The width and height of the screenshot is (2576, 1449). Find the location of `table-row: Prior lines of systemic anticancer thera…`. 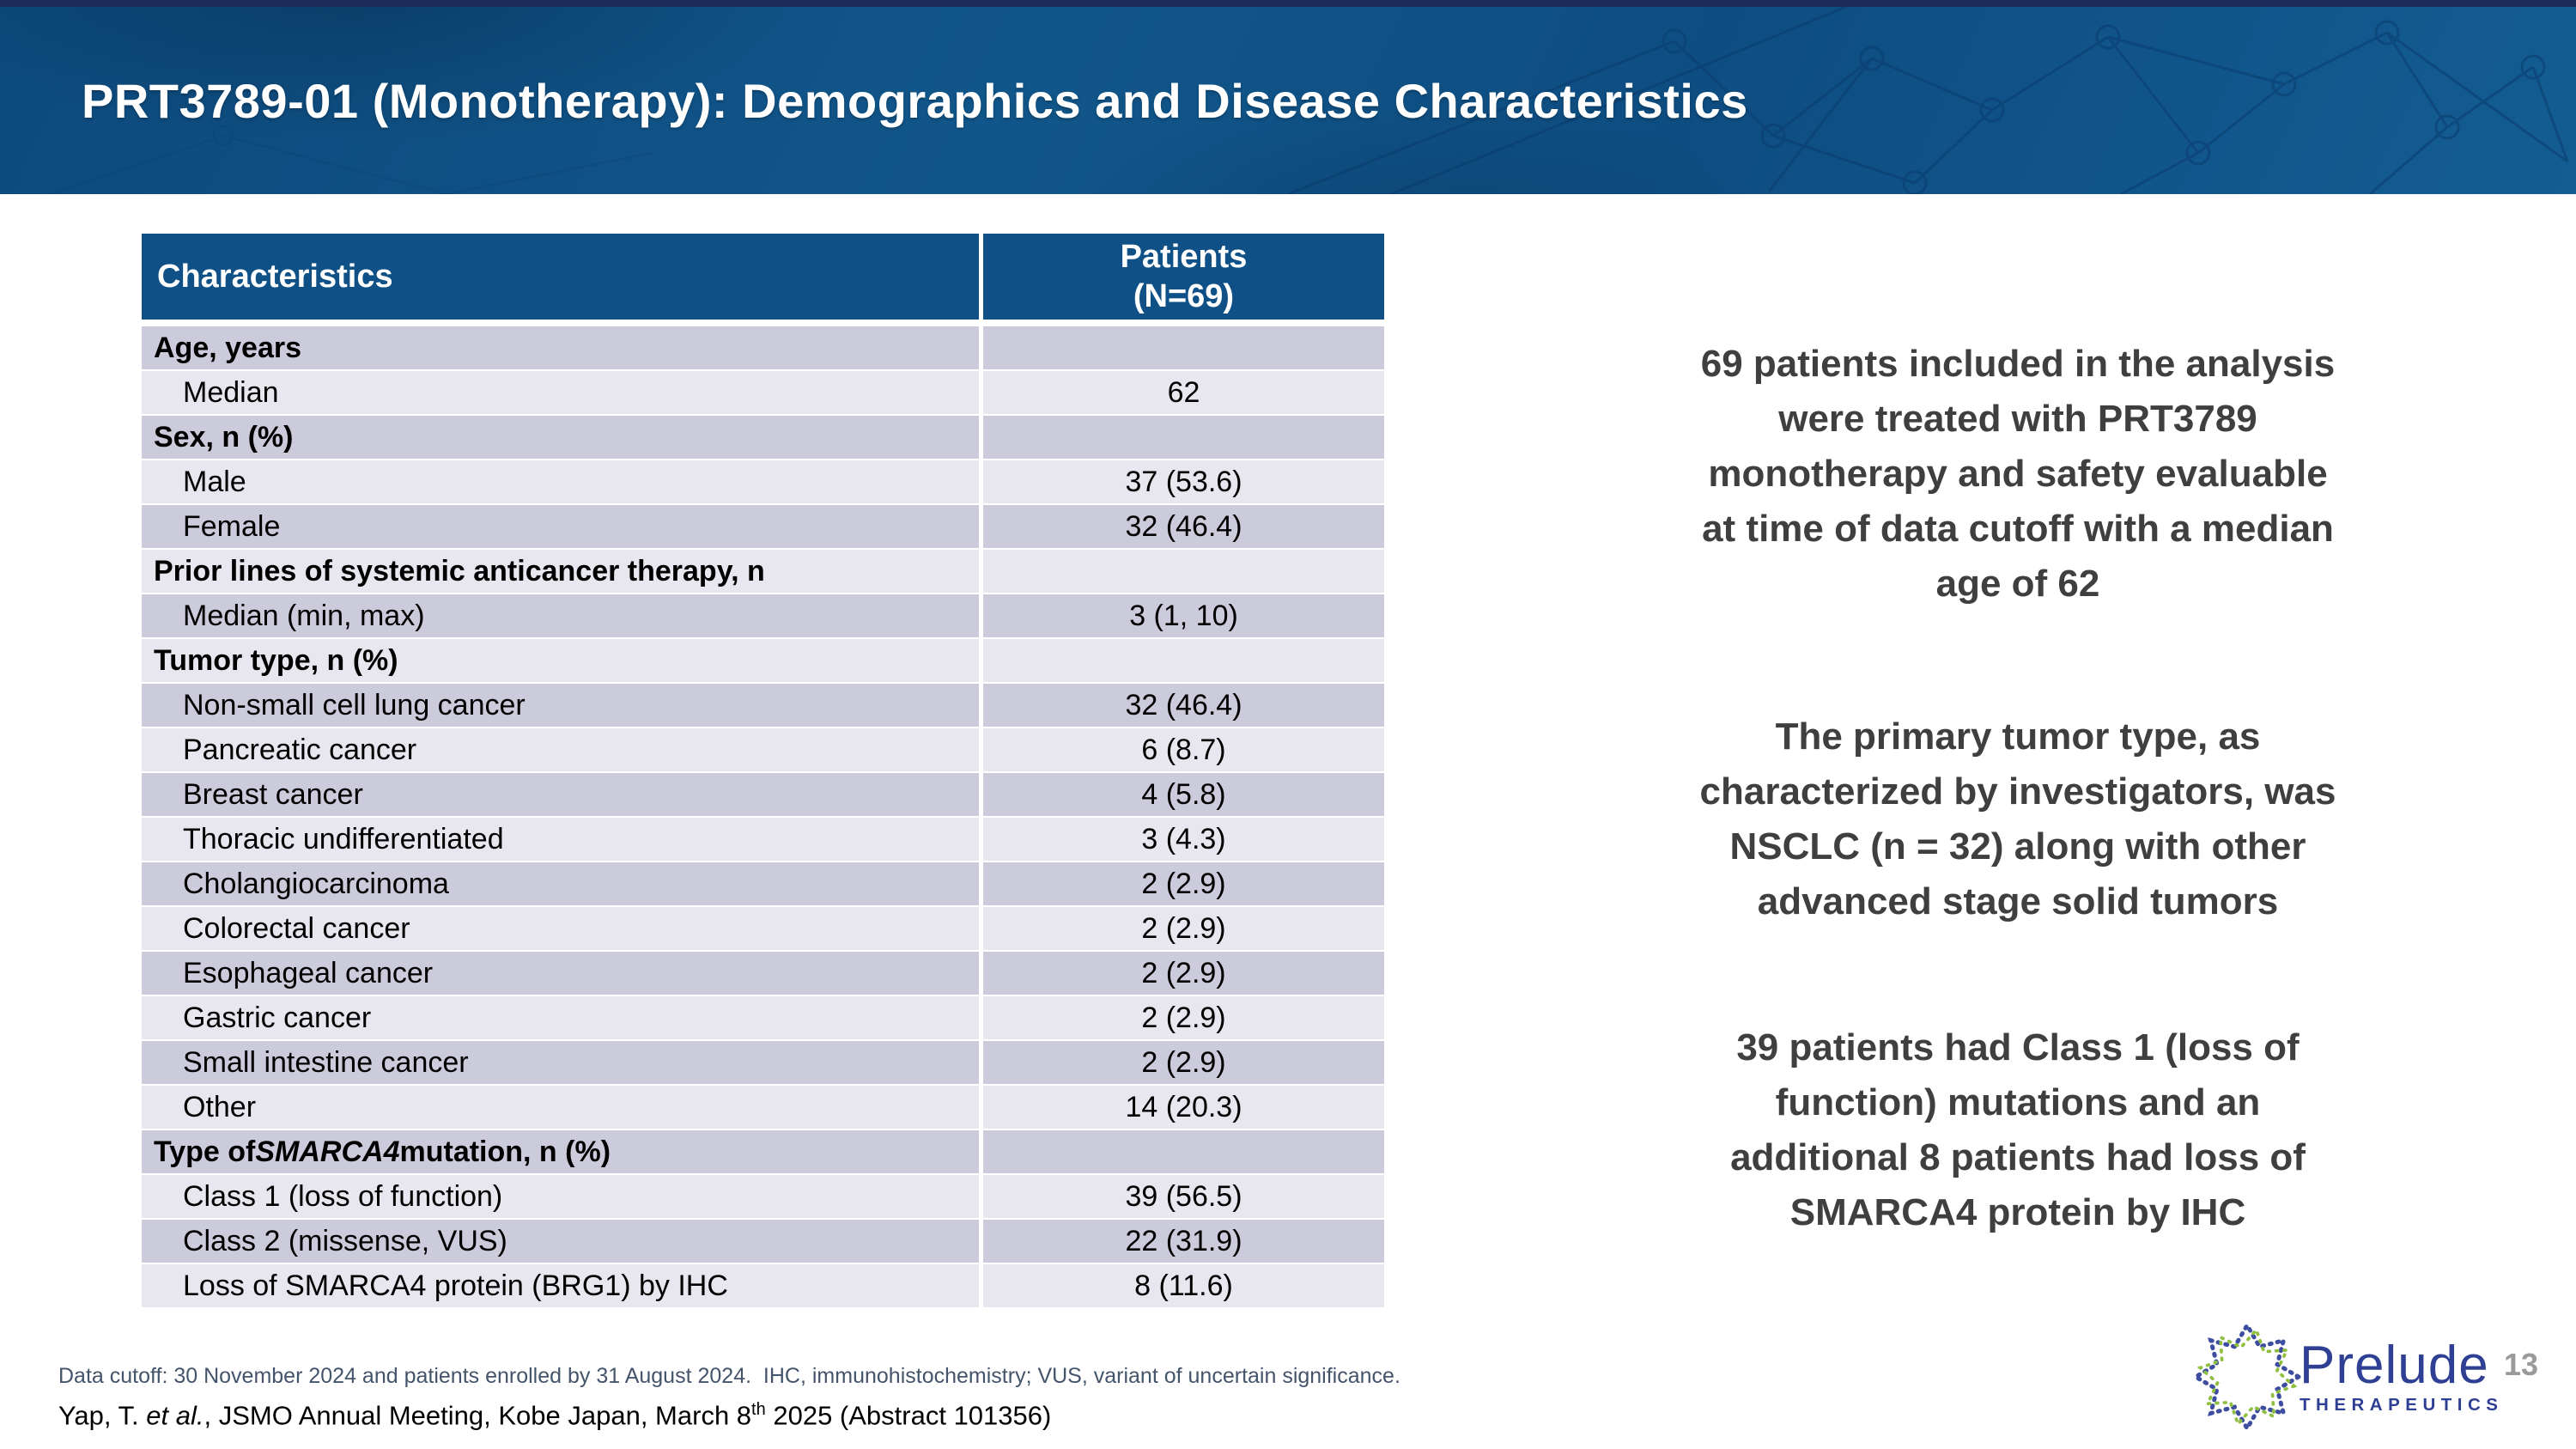

table-row: Prior lines of systemic anticancer thera… is located at coordinates (763, 571).